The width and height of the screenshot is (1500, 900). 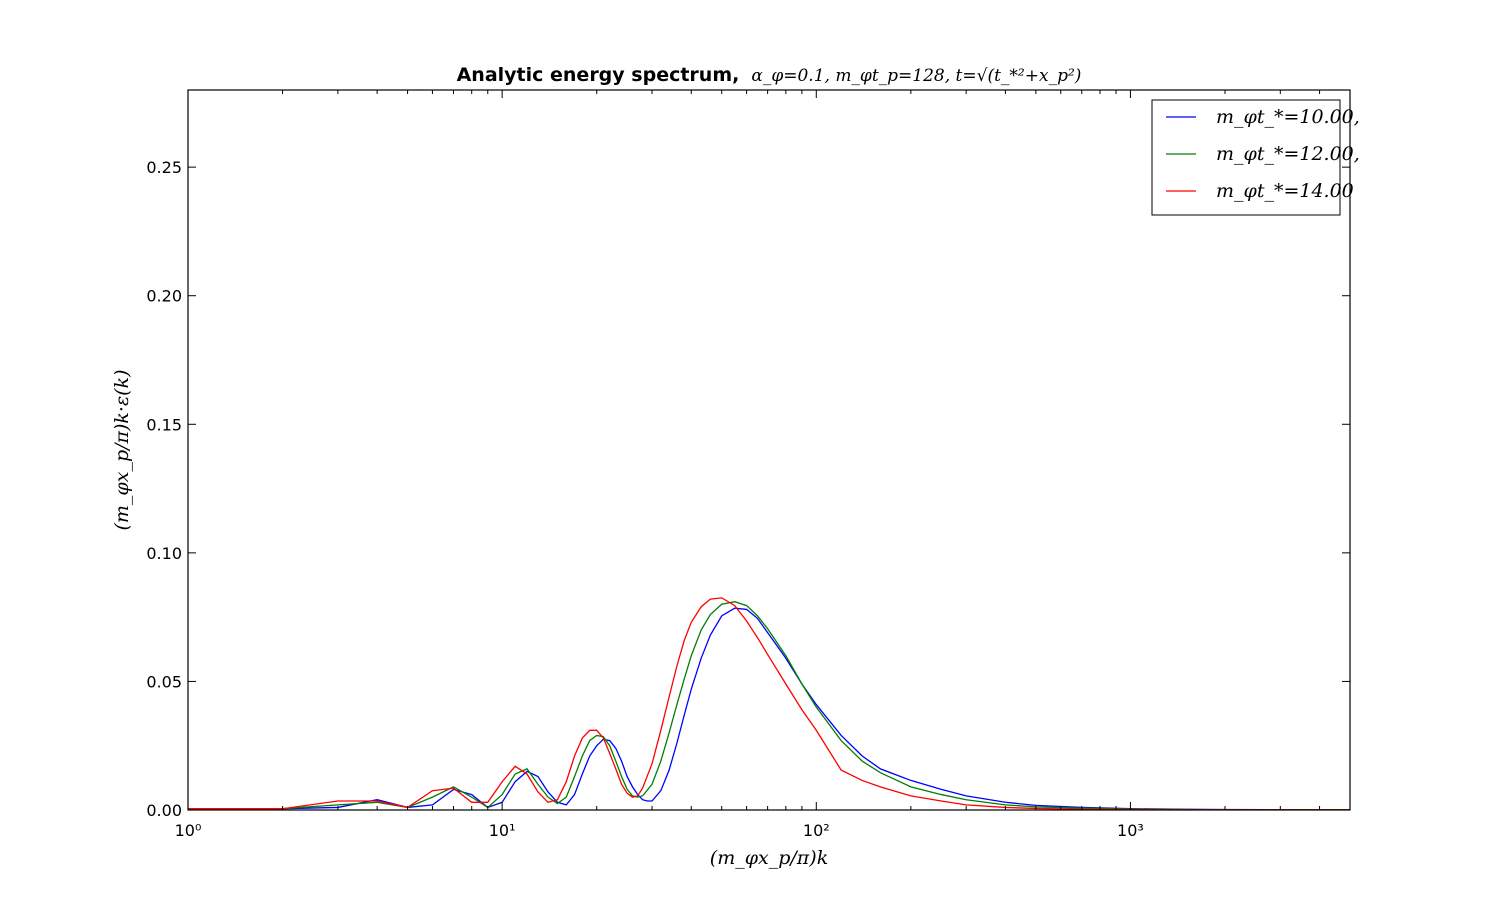 What do you see at coordinates (164, 553) in the screenshot?
I see `y-tick-label: 0.10` at bounding box center [164, 553].